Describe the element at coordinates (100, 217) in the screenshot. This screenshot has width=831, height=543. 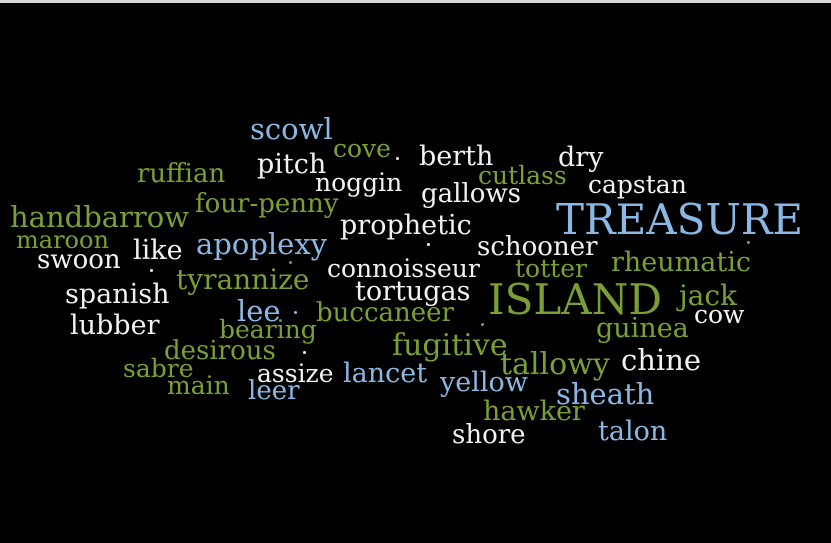
I see `word-handbarrow: handbarrow` at that location.